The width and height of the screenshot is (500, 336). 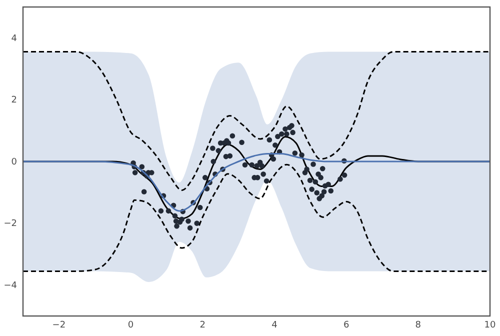 What do you see at coordinates (11, 285) in the screenshot?
I see `y-tick-label: −4` at bounding box center [11, 285].